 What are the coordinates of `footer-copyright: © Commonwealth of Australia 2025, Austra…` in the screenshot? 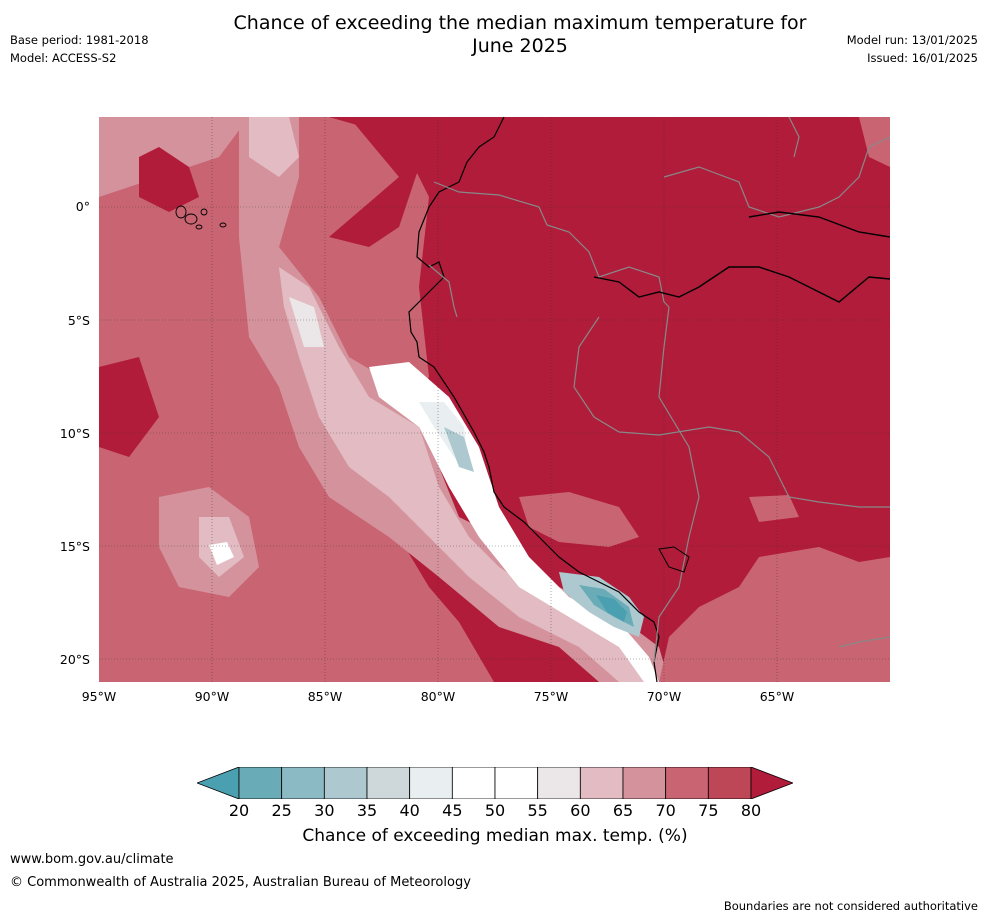 It's located at (240, 882).